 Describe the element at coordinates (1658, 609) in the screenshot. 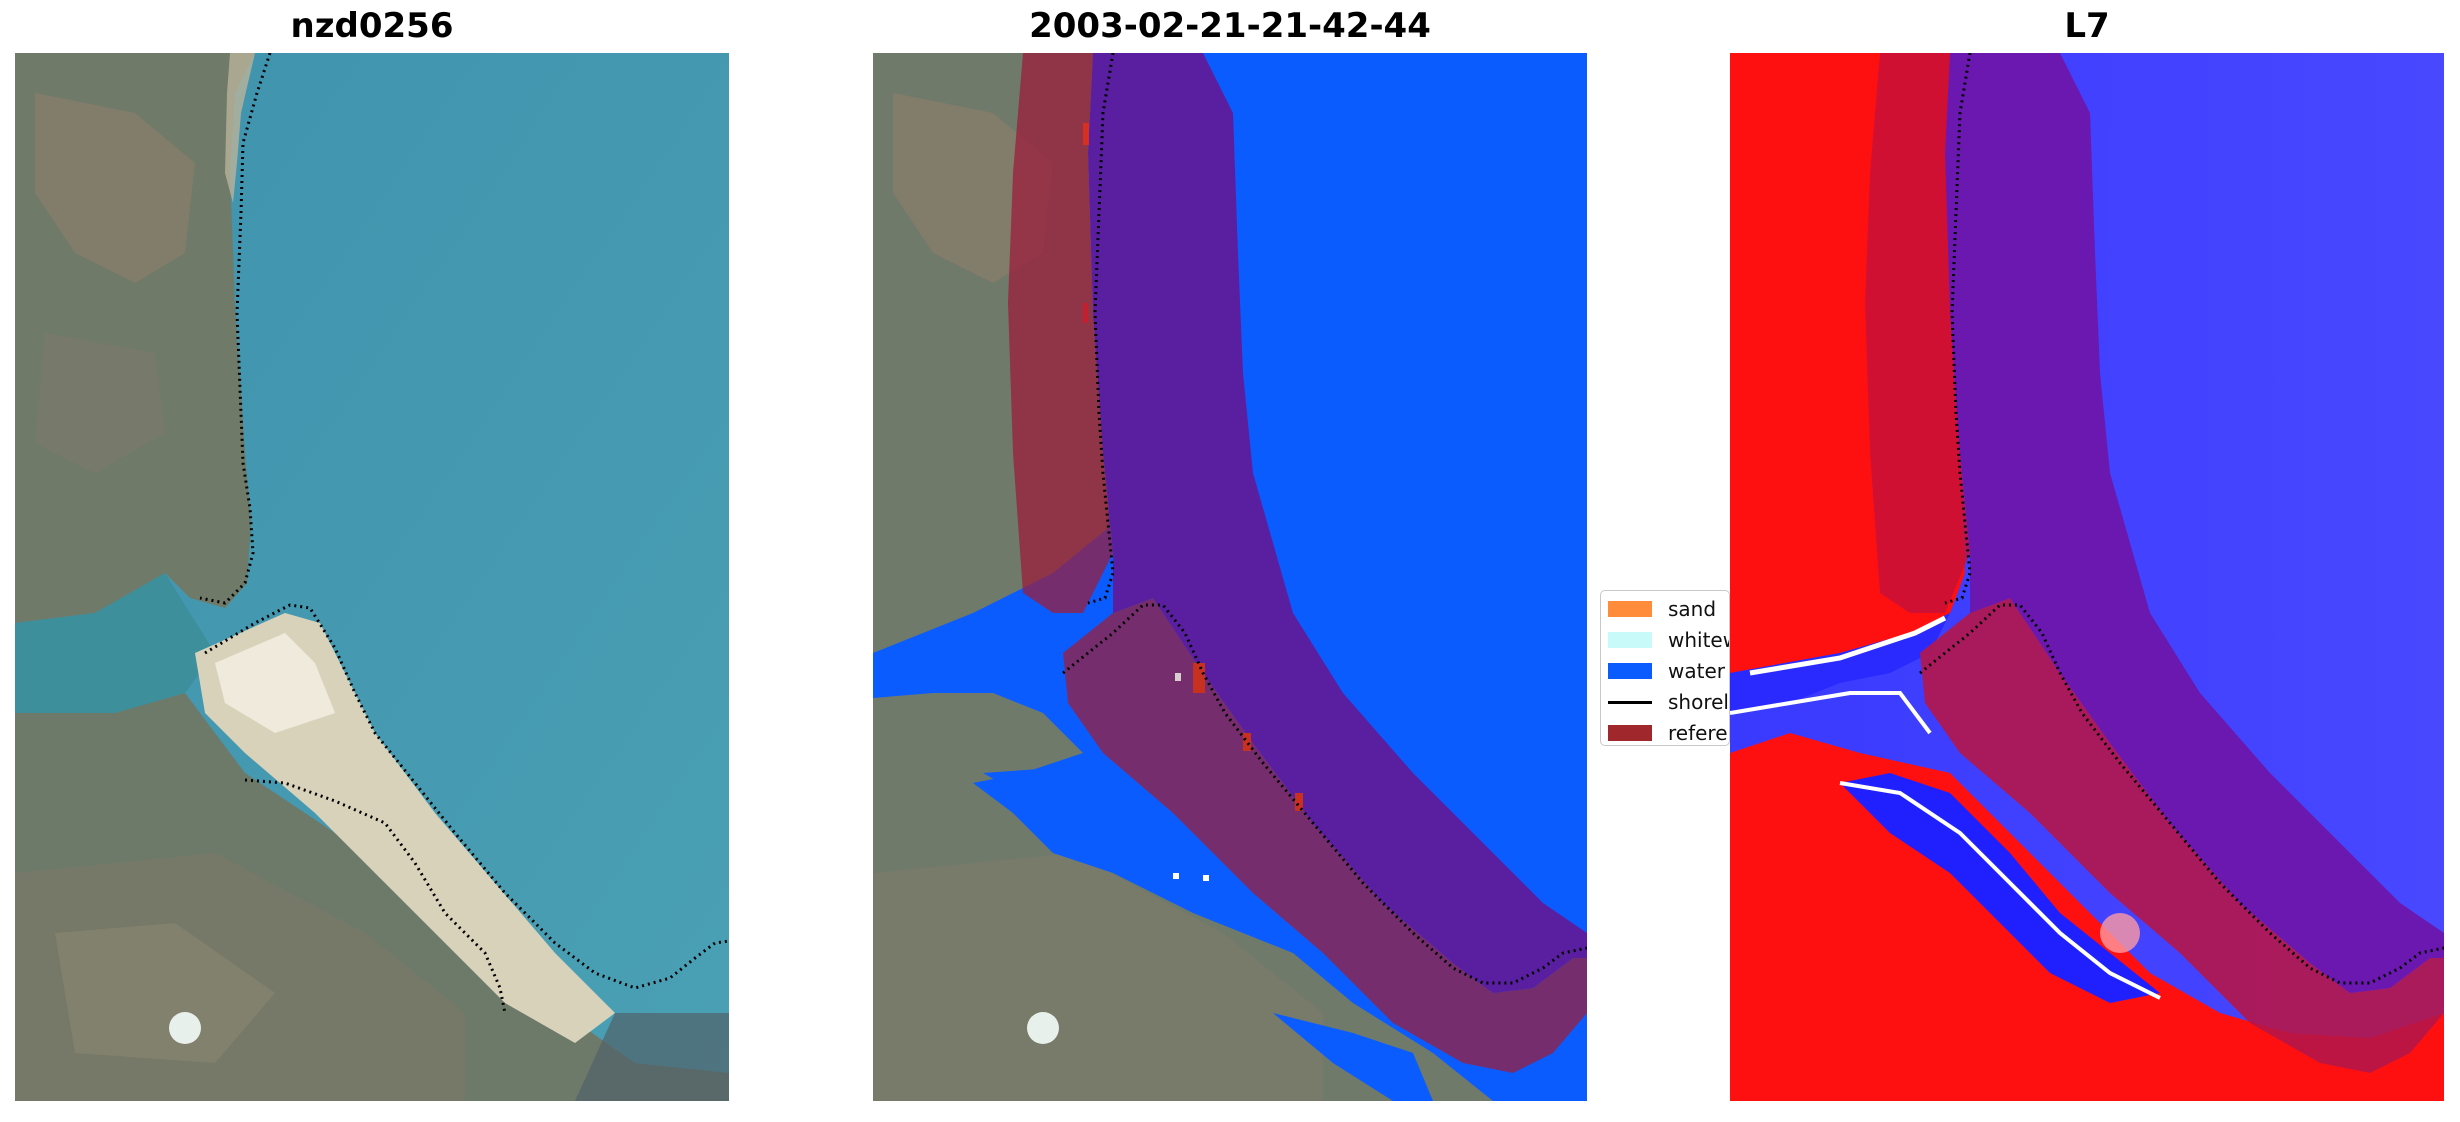

I see `legend-item-sand: sand` at that location.